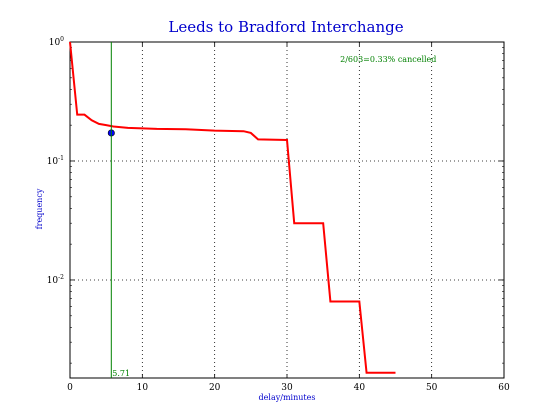 The image size is (560, 420). I want to click on x-axis-label: delay/minutes, so click(287, 397).